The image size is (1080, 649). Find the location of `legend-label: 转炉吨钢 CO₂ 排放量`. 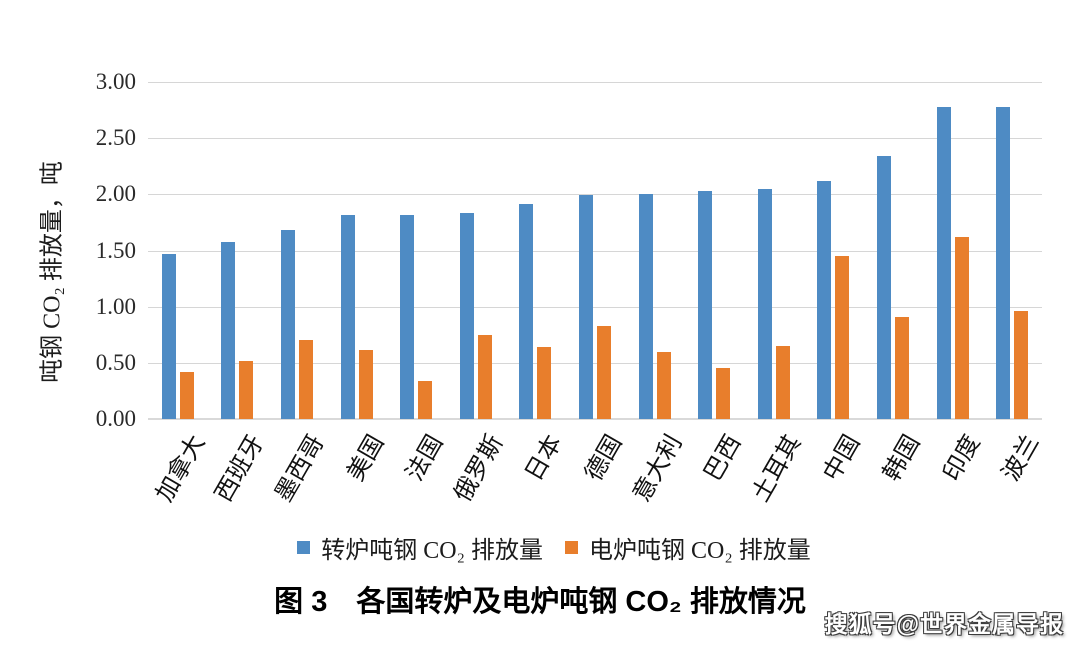

legend-label: 转炉吨钢 CO₂ 排放量 is located at coordinates (432, 551).